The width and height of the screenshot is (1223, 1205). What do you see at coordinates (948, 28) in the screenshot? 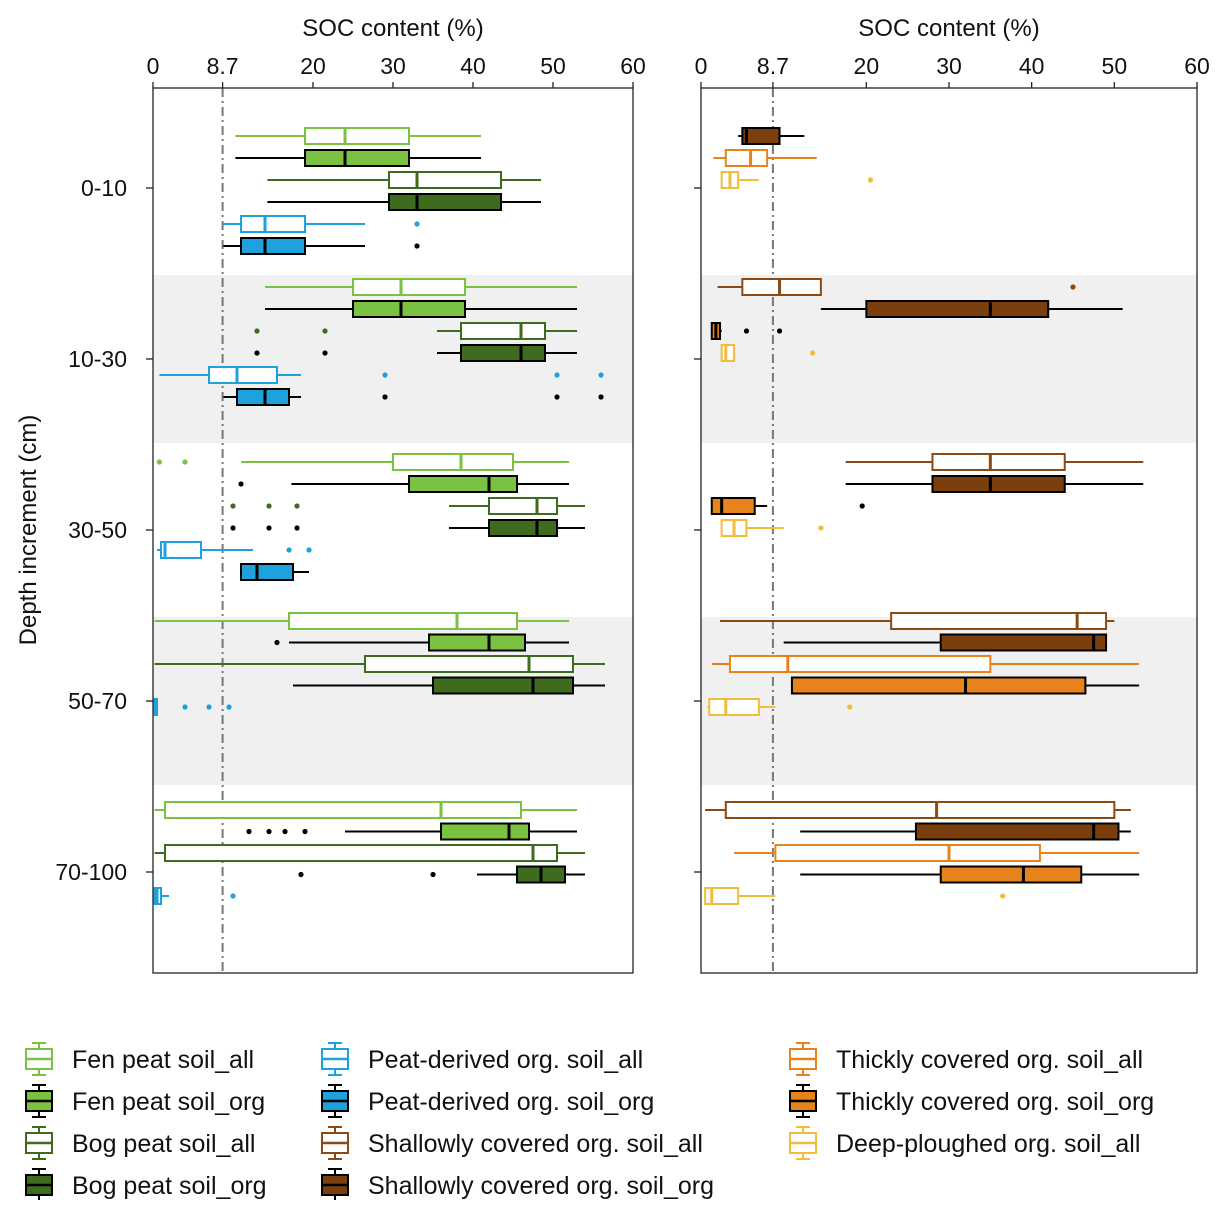
I see `x-axis-title-right: SOC content (%)` at bounding box center [948, 28].